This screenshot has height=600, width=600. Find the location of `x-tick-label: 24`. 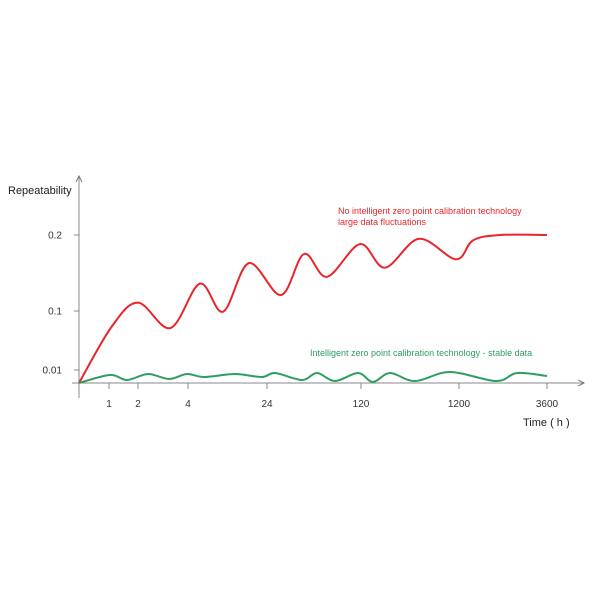

x-tick-label: 24 is located at coordinates (267, 404).